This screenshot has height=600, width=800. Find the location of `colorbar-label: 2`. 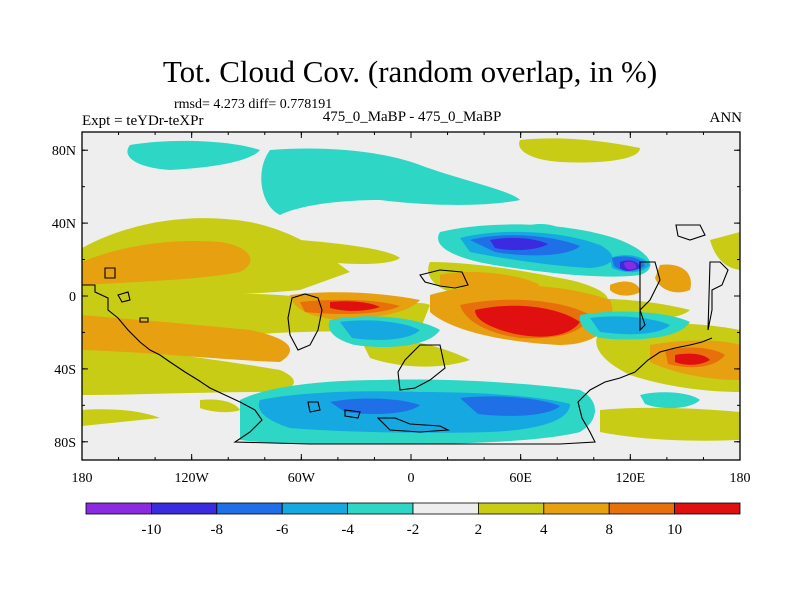

colorbar-label: 2 is located at coordinates (479, 530).